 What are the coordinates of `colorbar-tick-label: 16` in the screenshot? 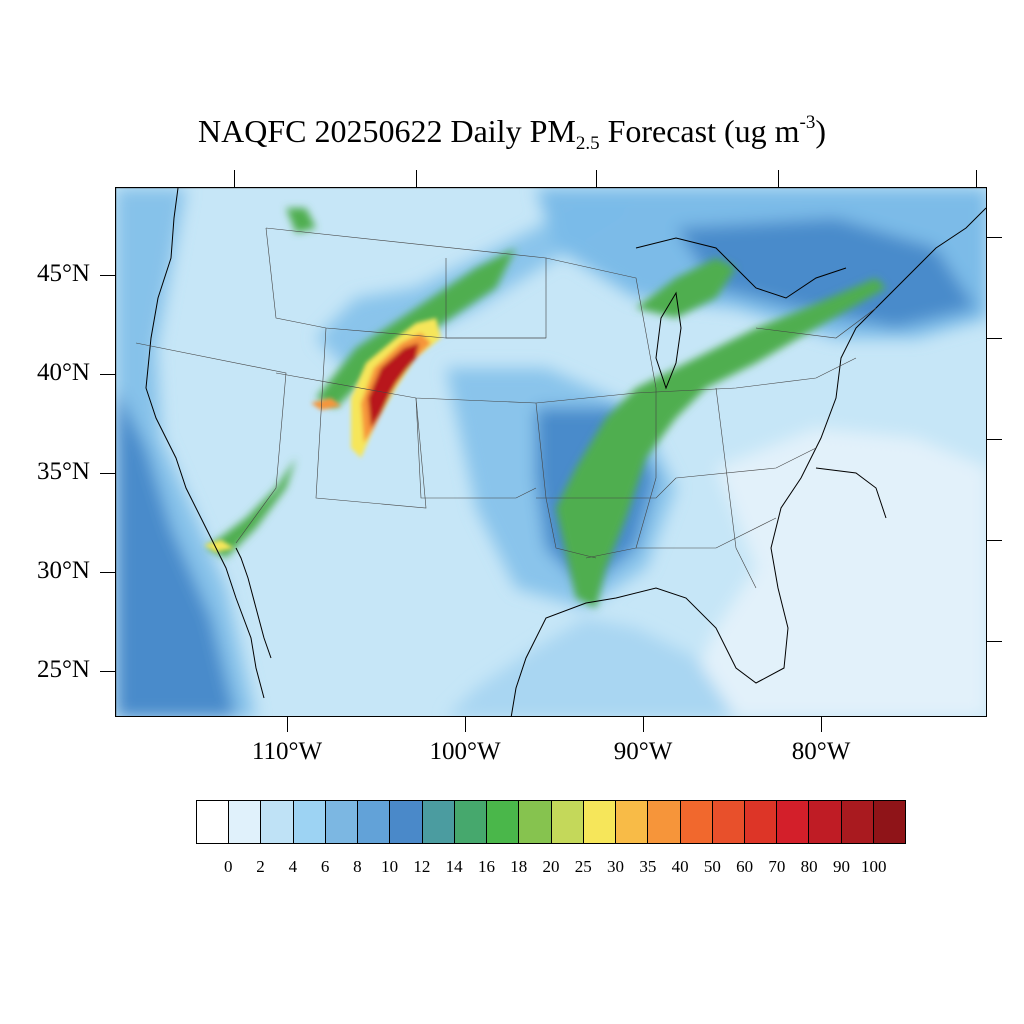 It's located at (486, 866).